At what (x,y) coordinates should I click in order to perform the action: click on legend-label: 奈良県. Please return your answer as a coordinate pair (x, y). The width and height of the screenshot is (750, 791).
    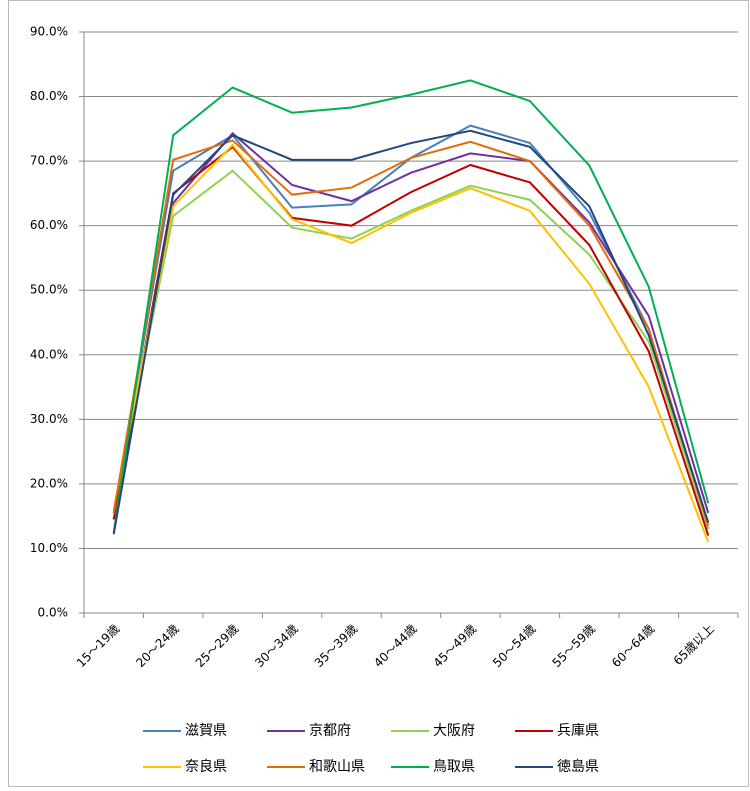
    Looking at the image, I should click on (206, 767).